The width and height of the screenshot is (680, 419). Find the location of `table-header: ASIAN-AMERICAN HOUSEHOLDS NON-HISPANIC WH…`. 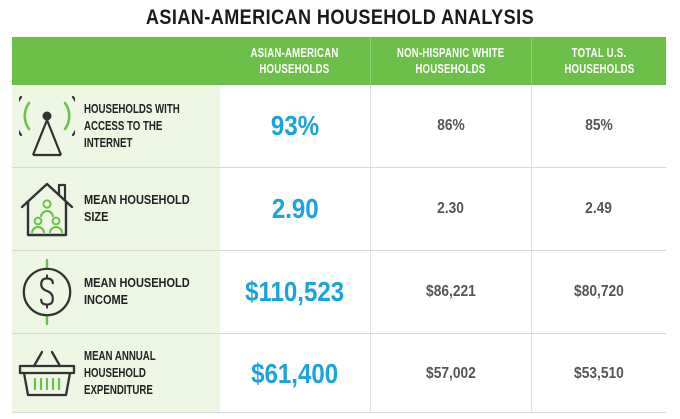

table-header: ASIAN-AMERICAN HOUSEHOLDS NON-HISPANIC WH… is located at coordinates (339, 61).